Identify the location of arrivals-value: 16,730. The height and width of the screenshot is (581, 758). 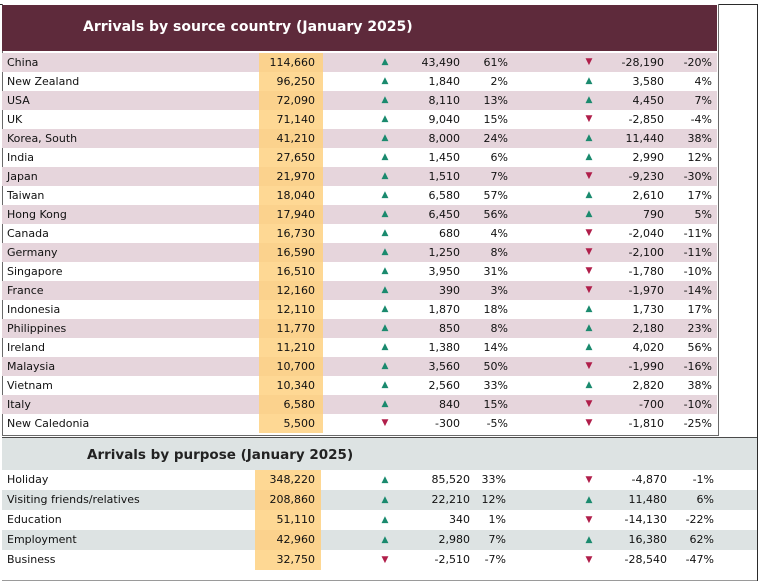
(291, 233).